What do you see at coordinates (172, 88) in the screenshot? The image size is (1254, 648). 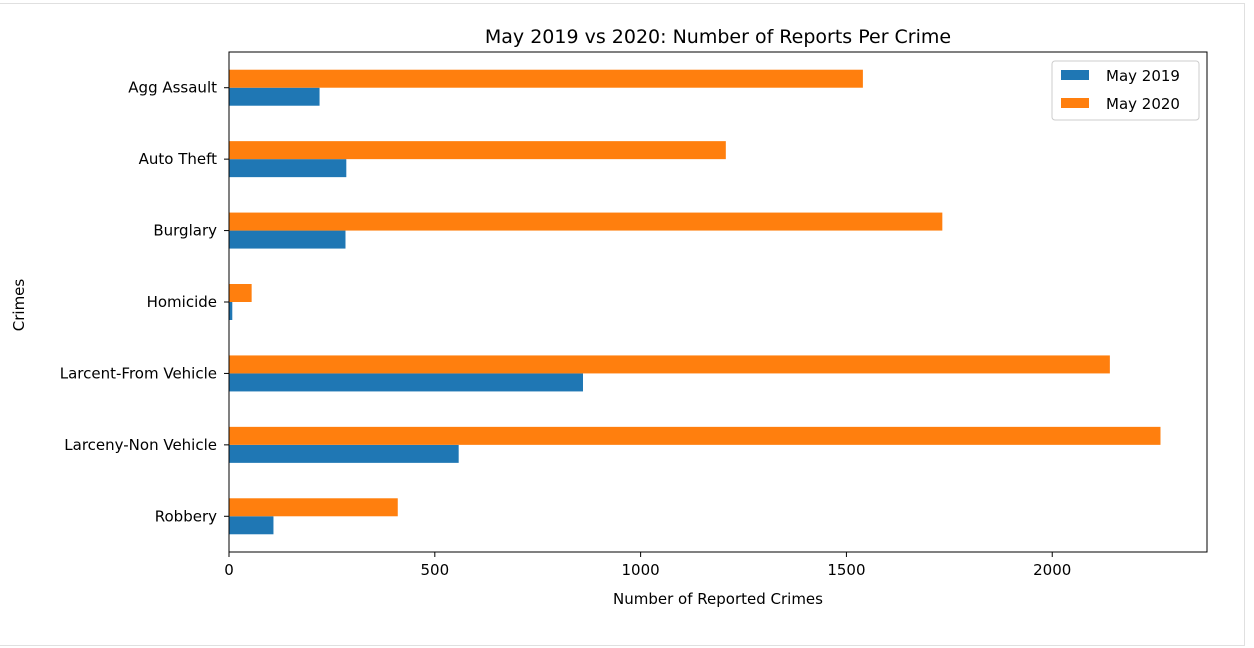 I see `y-tick-label-agg-assault: Agg Assault` at bounding box center [172, 88].